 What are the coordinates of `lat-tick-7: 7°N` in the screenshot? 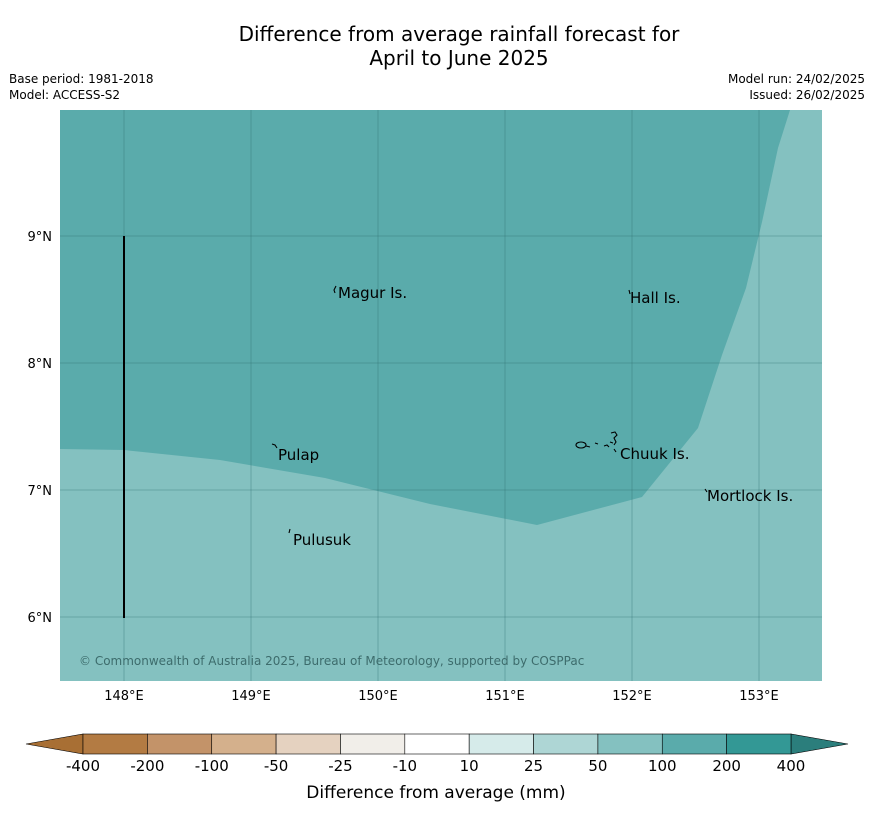 It's located at (40, 491).